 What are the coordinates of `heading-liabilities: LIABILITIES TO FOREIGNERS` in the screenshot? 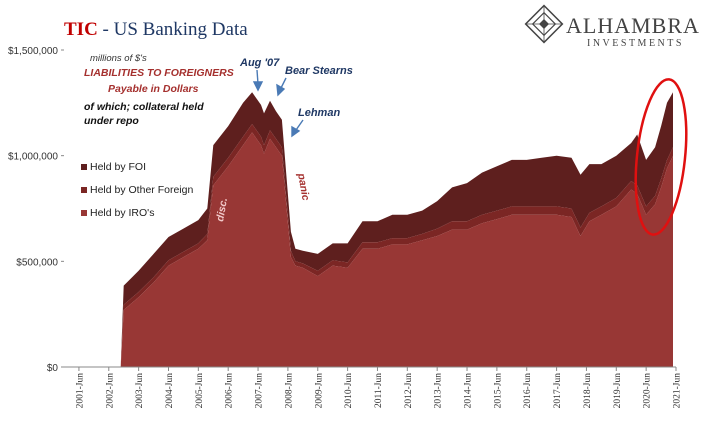 It's located at (159, 73).